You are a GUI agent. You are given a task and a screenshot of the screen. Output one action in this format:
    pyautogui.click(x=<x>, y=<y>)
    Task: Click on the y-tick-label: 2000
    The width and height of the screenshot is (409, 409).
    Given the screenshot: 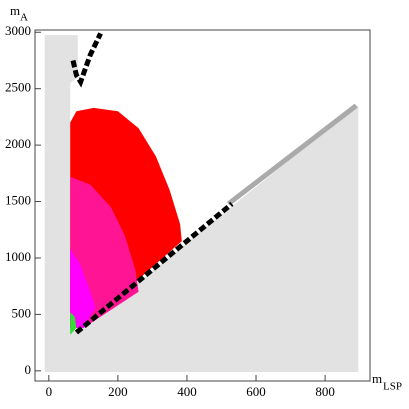 What is the action you would take?
    pyautogui.click(x=18, y=143)
    